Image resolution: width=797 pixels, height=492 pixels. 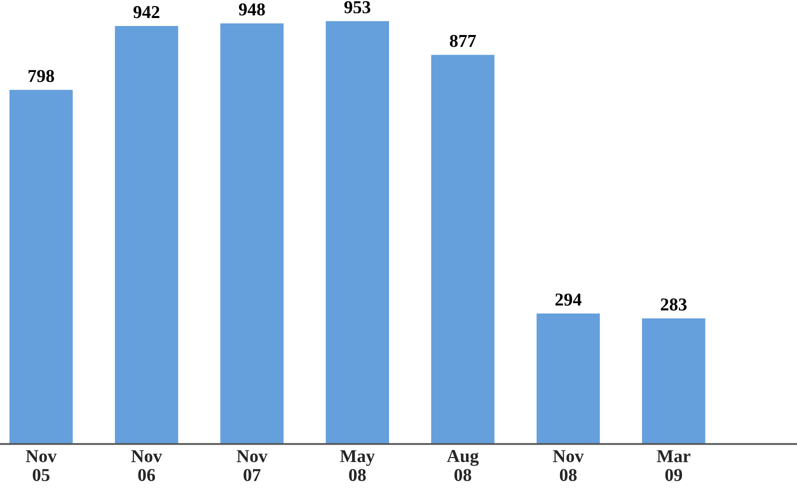 What do you see at coordinates (357, 7) in the screenshot?
I see `data-label: 953` at bounding box center [357, 7].